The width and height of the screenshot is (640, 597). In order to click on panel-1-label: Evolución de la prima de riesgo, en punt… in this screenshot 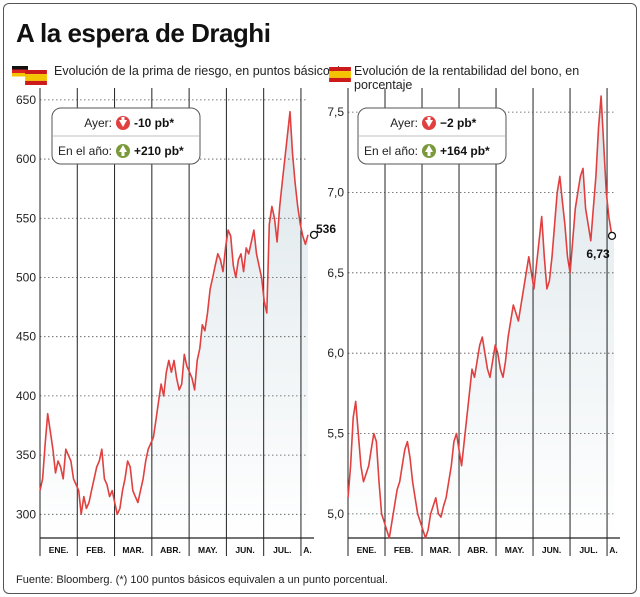, I will do `click(197, 71)`.